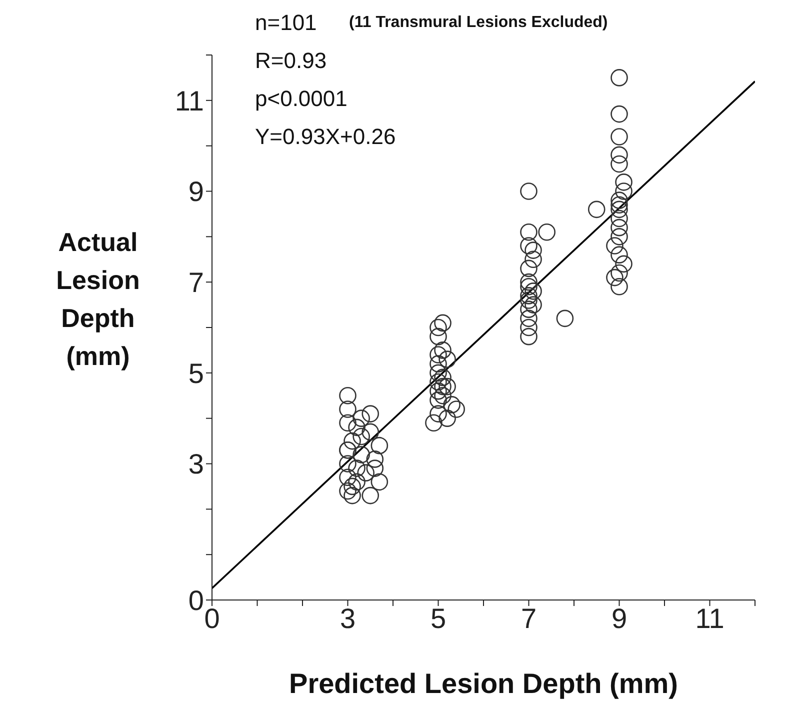 Image resolution: width=788 pixels, height=719 pixels. Describe the element at coordinates (301, 99) in the screenshot. I see `annotation: p<0.0001` at that location.